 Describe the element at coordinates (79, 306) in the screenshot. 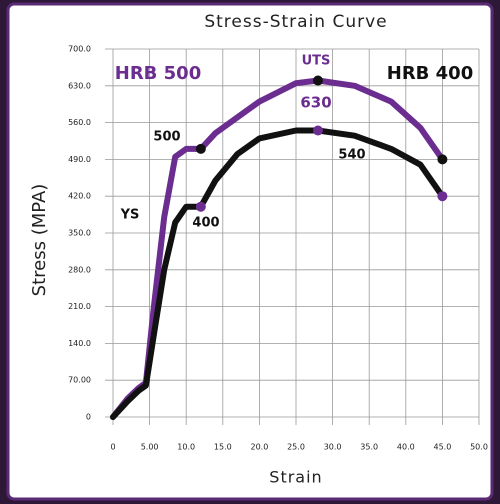

I see `y-tick-label: 210.0` at that location.